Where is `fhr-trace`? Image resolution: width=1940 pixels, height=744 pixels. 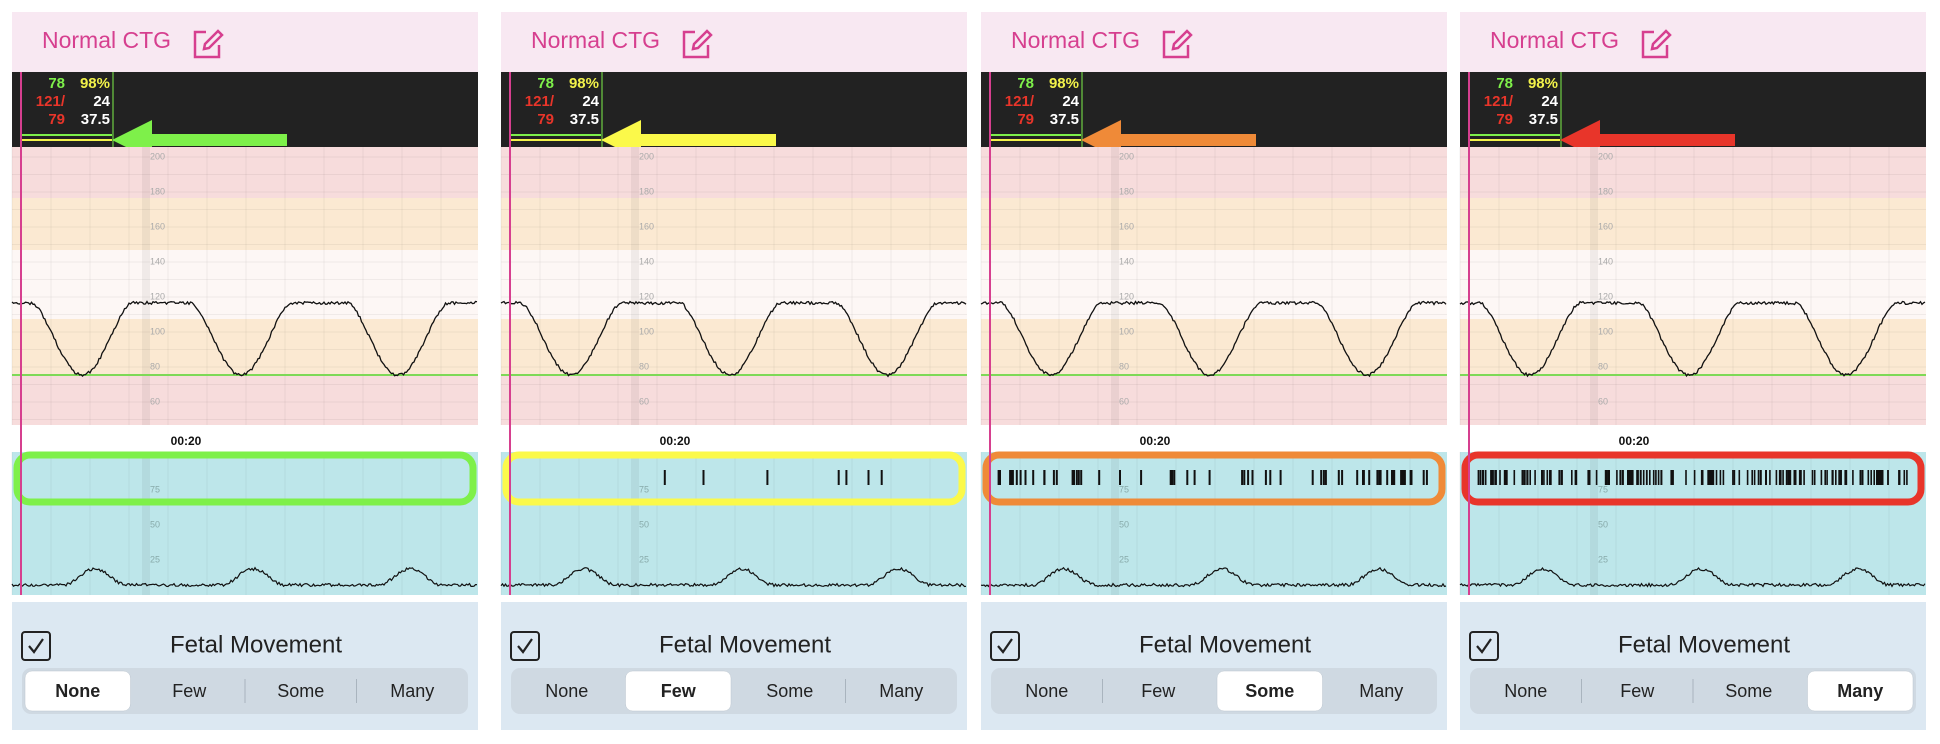 fhr-trace is located at coordinates (244, 339).